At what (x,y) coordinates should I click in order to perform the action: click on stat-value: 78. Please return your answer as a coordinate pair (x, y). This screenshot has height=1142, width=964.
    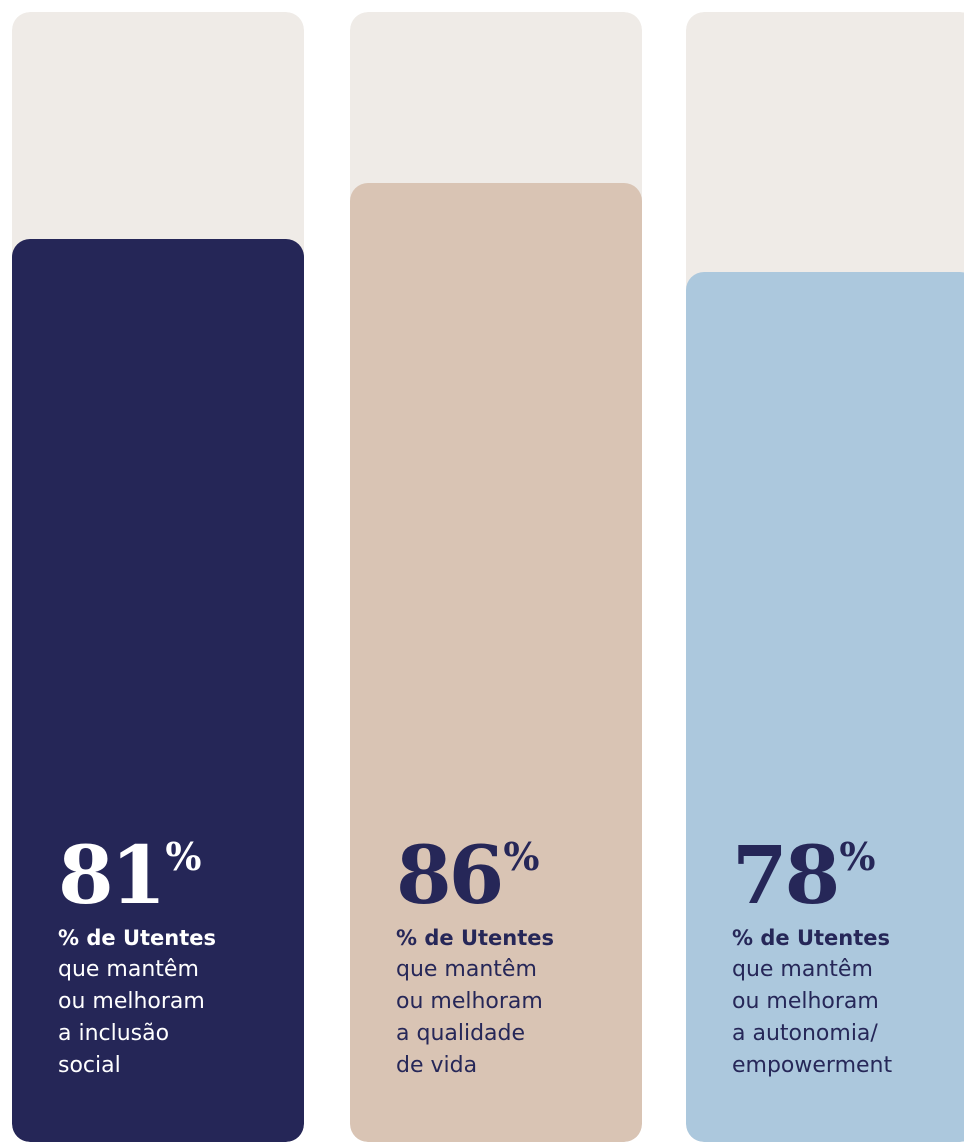
    Looking at the image, I should click on (786, 875).